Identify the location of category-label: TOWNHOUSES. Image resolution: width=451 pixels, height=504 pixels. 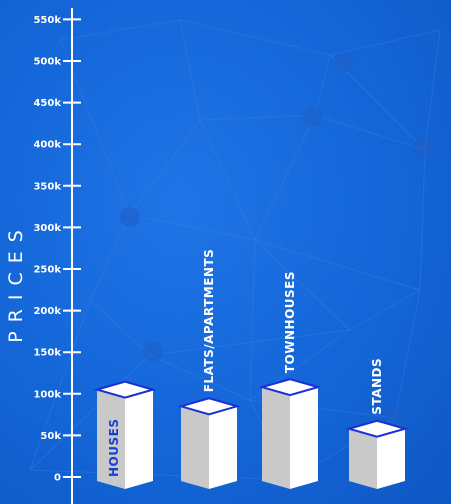
(290, 322).